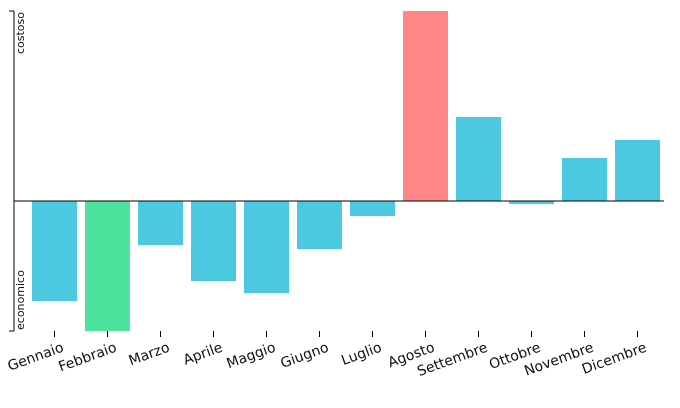 The height and width of the screenshot is (408, 680). I want to click on bar-febbraio, so click(107, 266).